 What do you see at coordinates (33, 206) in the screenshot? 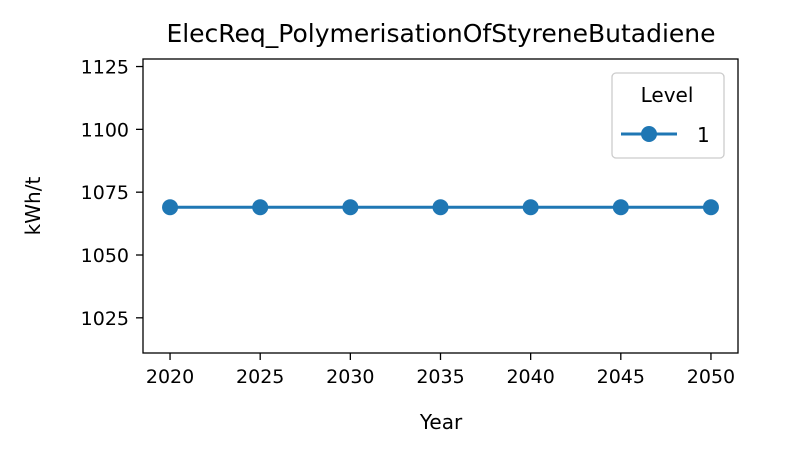
I see `y-axis-label: kWh/t` at bounding box center [33, 206].